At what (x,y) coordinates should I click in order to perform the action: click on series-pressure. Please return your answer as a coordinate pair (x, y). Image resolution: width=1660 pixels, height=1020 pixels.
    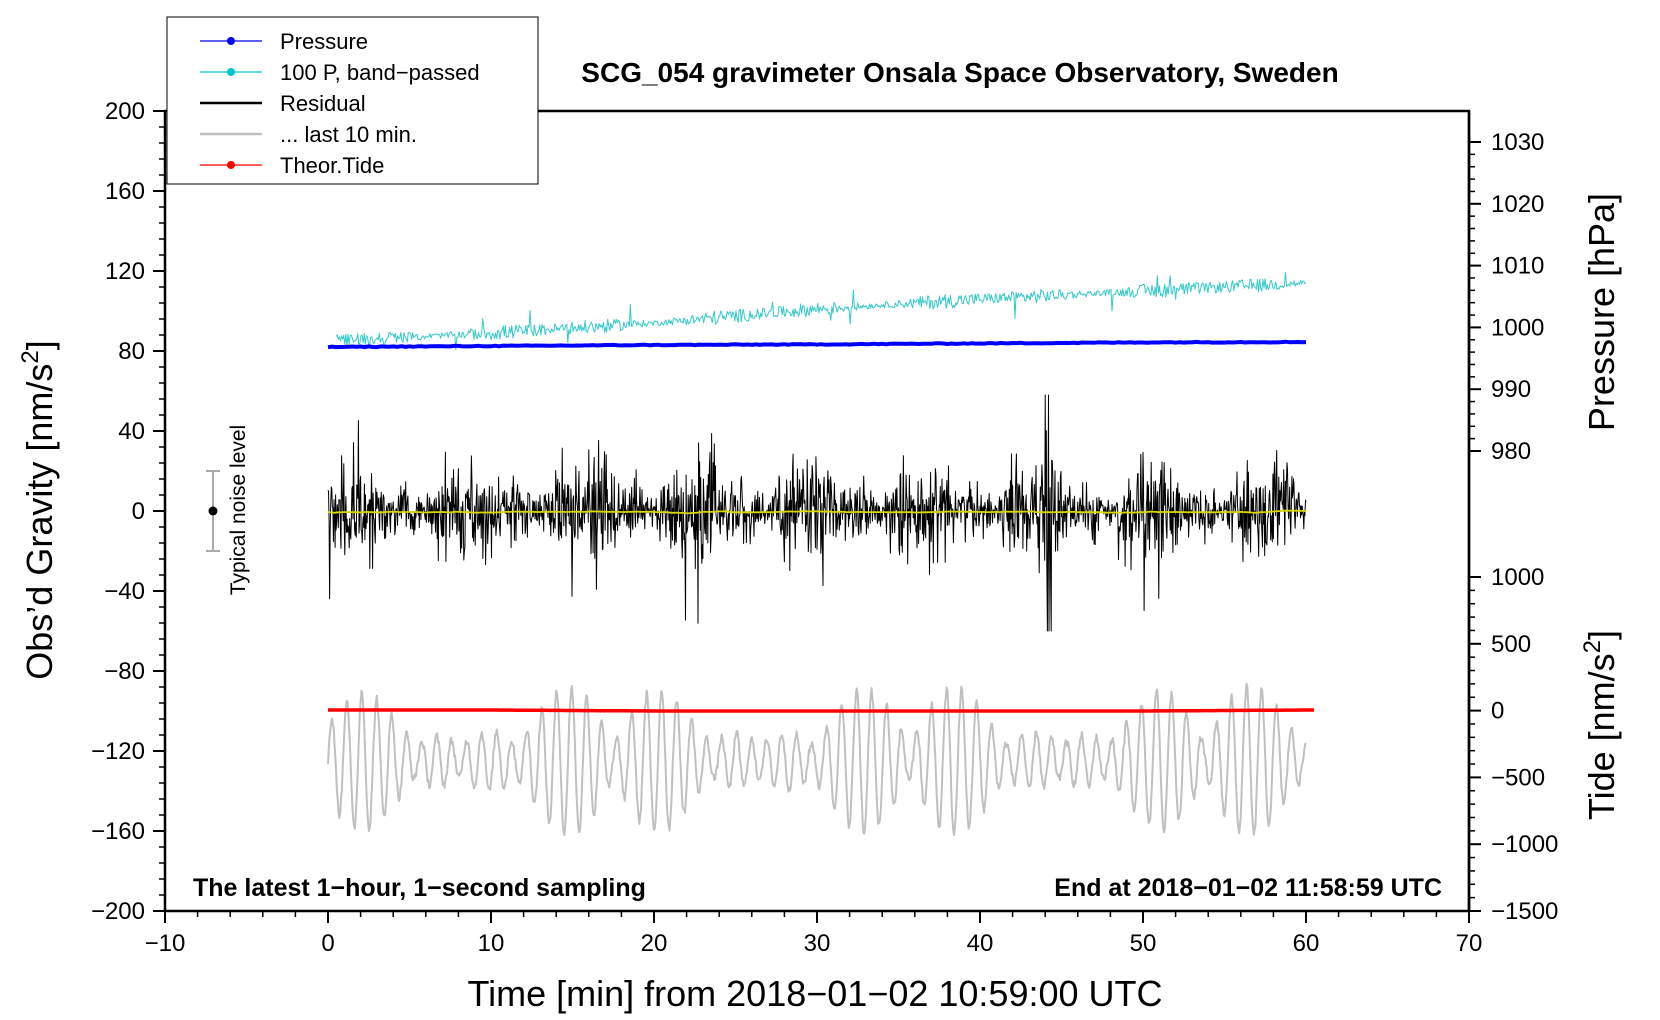
    Looking at the image, I should click on (817, 344).